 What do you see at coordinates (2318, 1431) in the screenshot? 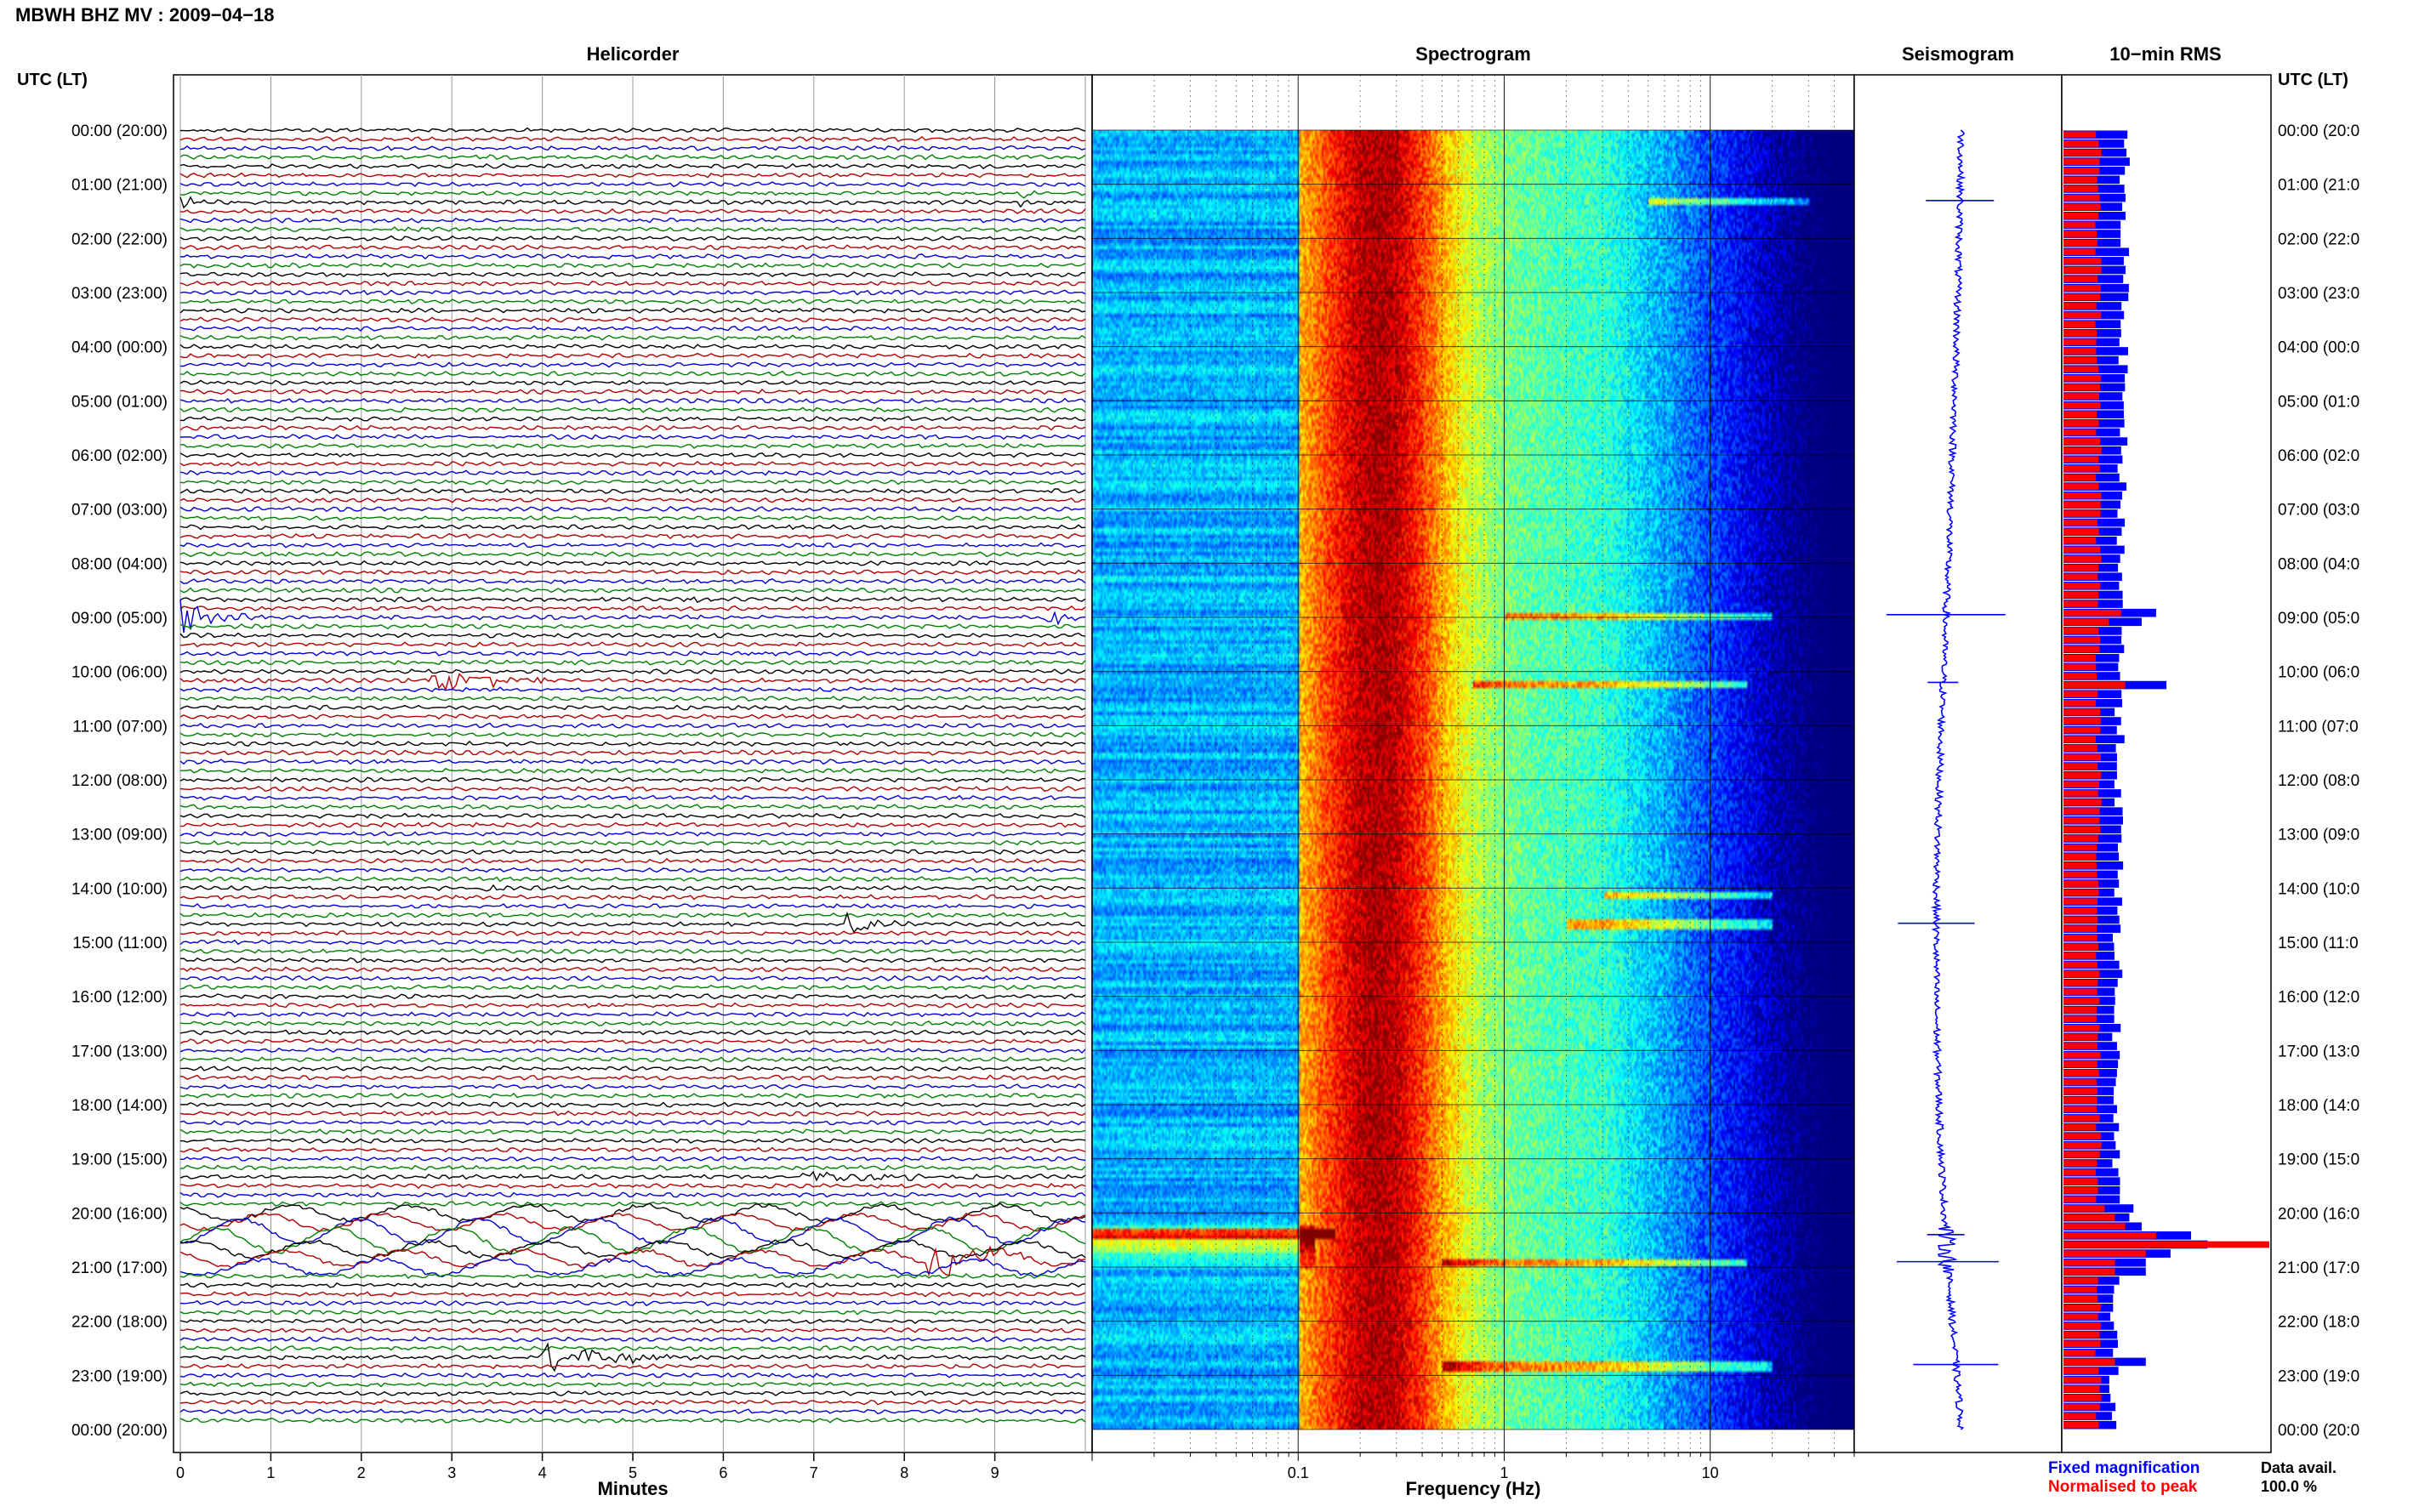
I see `hour-label-right: 00:00 (20:0` at bounding box center [2318, 1431].